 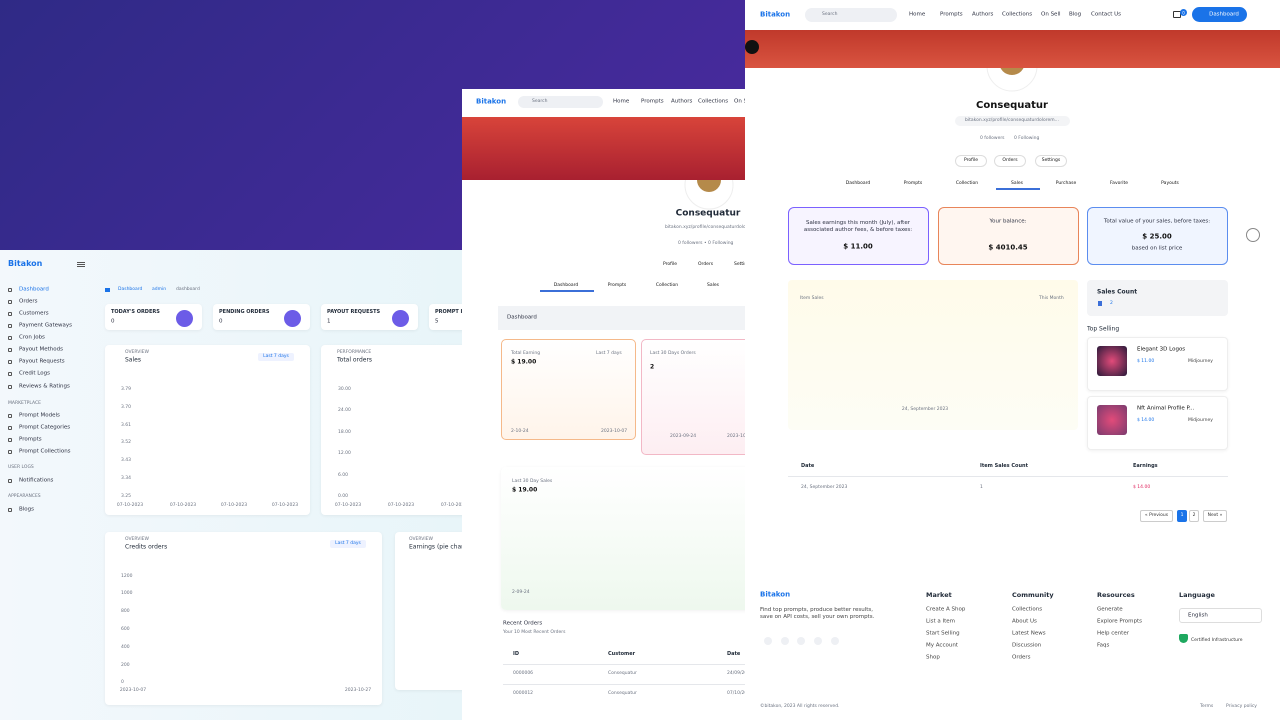 What do you see at coordinates (130, 290) in the screenshot?
I see `breadcrumb: Dashboard` at bounding box center [130, 290].